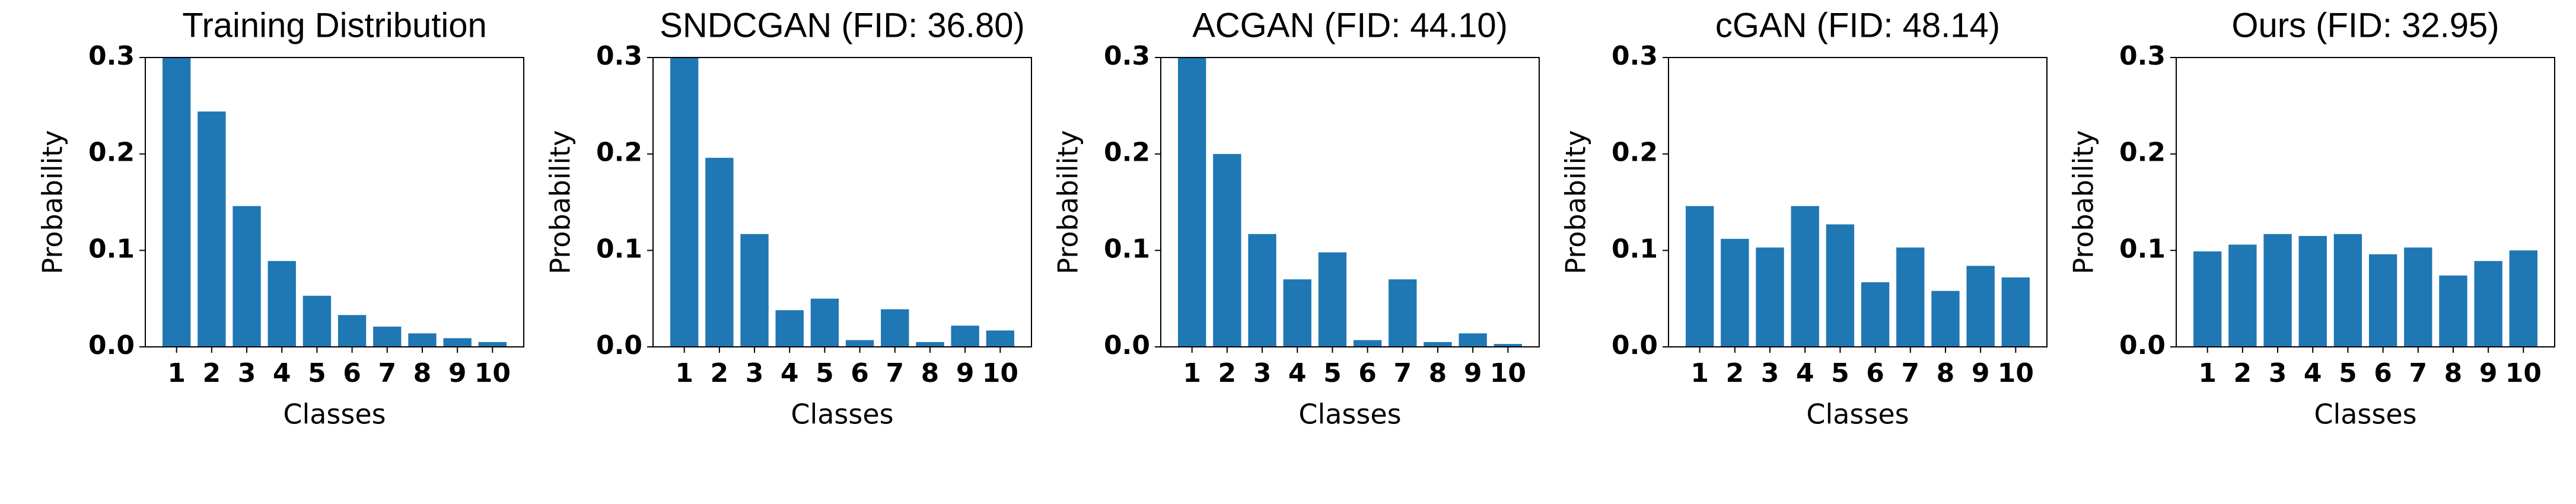 The image size is (2576, 504). What do you see at coordinates (1857, 25) in the screenshot?
I see `subplot-title: cGAN (FID: 48.14)` at bounding box center [1857, 25].